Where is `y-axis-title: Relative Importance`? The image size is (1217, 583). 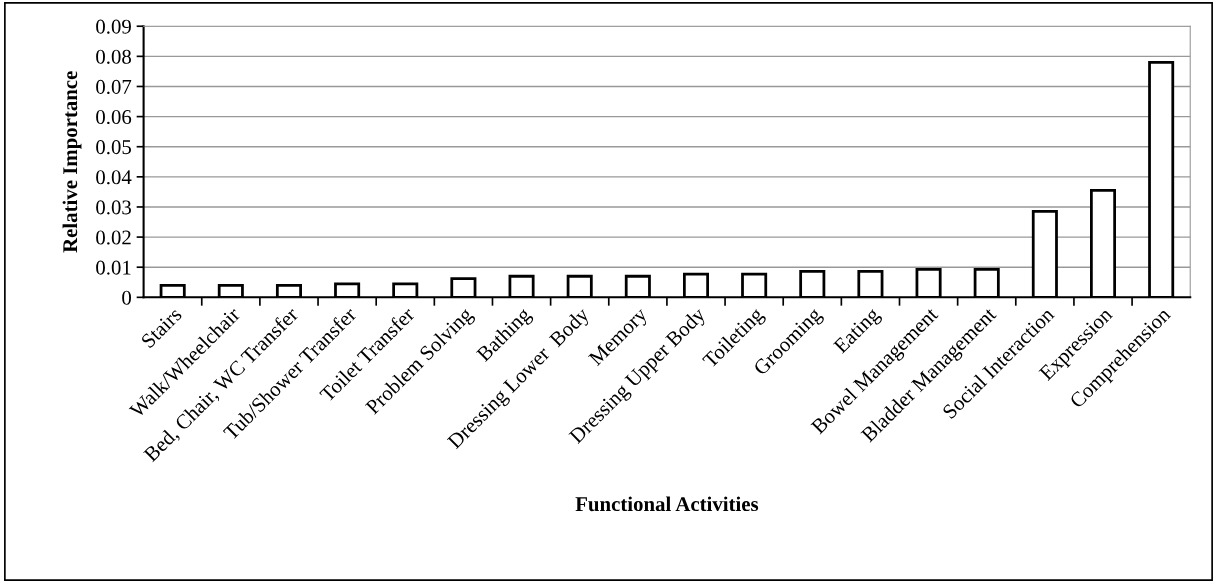
y-axis-title: Relative Importance is located at coordinates (72, 162).